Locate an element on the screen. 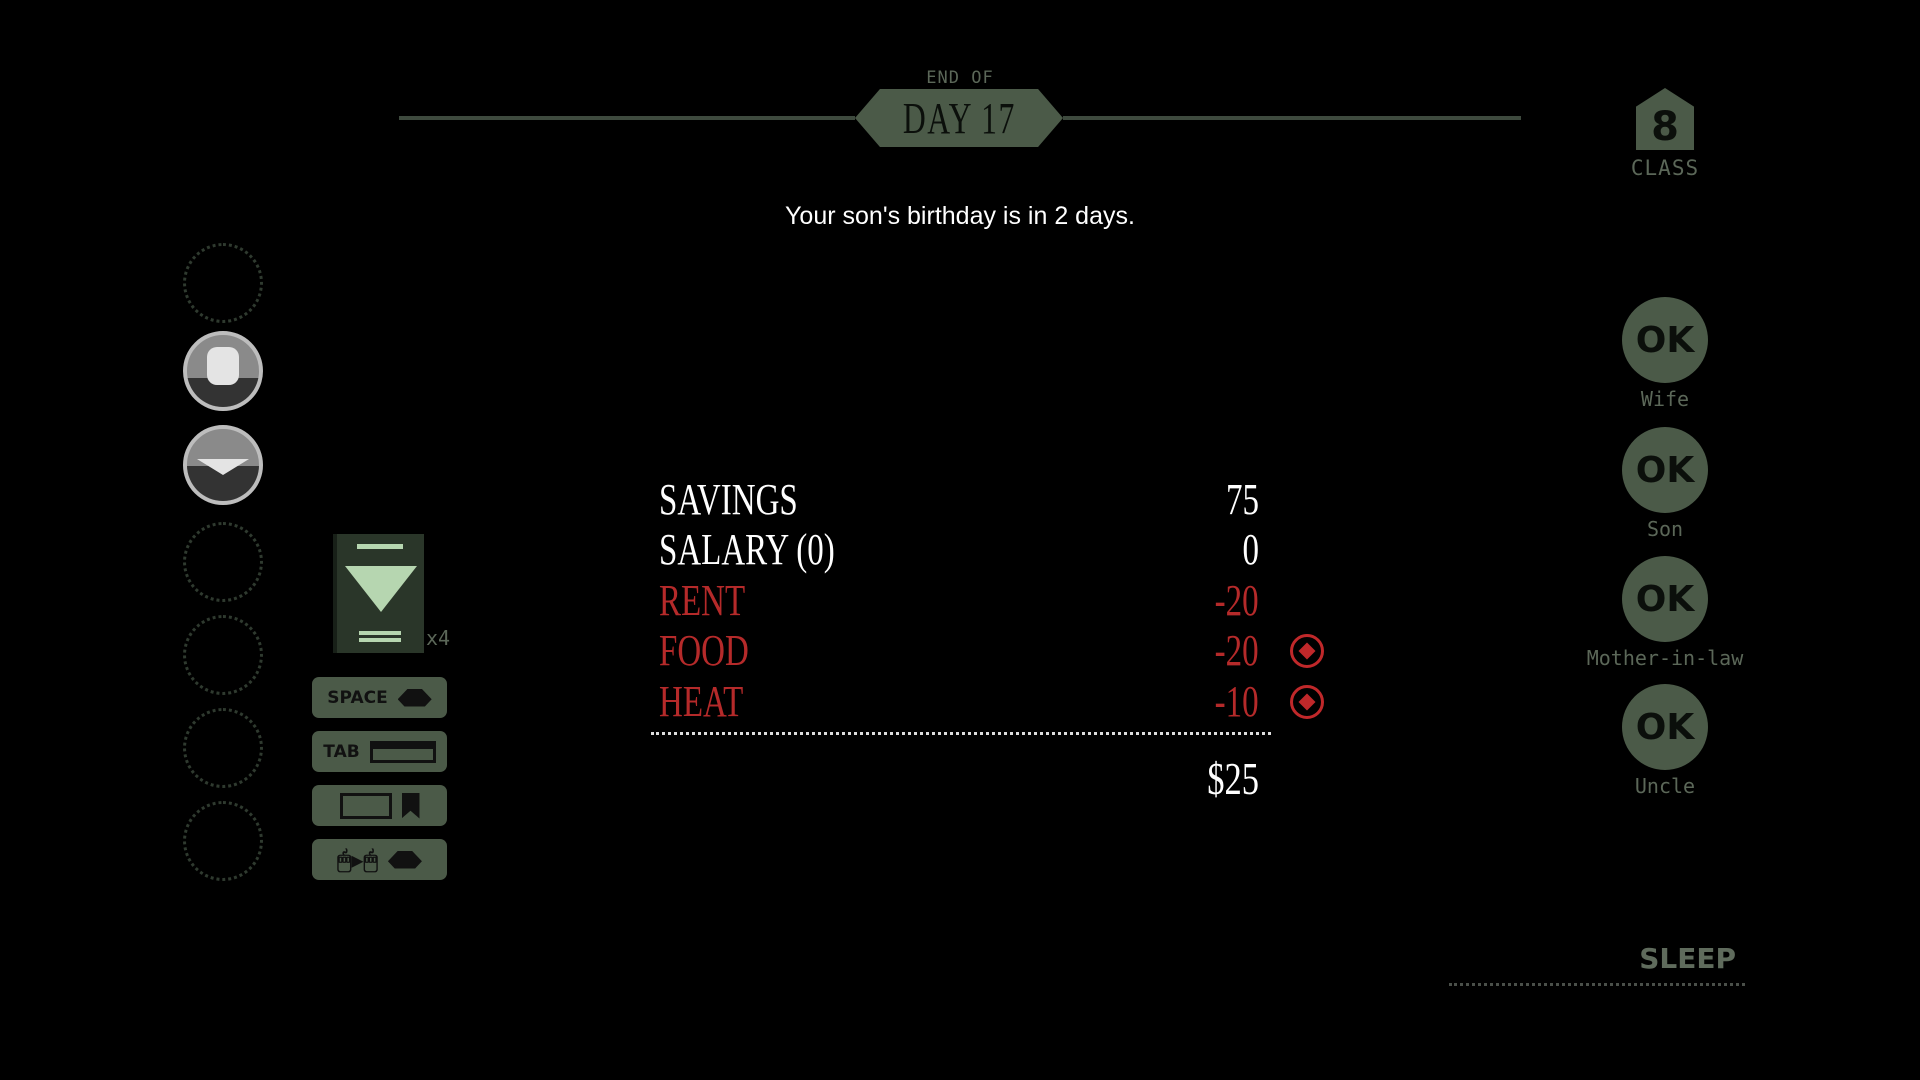 The width and height of the screenshot is (1920, 1080). ledger-divider is located at coordinates (961, 733).